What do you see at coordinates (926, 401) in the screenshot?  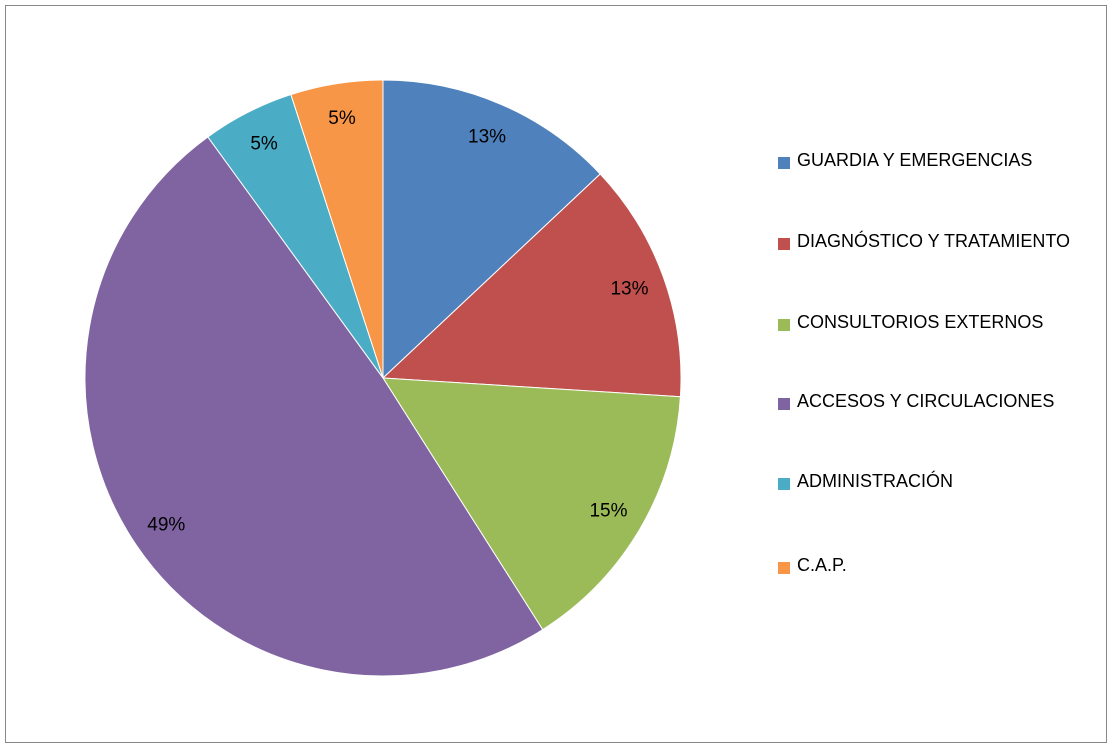 I see `legend-label: ACCESOS Y CIRCULACIONES` at bounding box center [926, 401].